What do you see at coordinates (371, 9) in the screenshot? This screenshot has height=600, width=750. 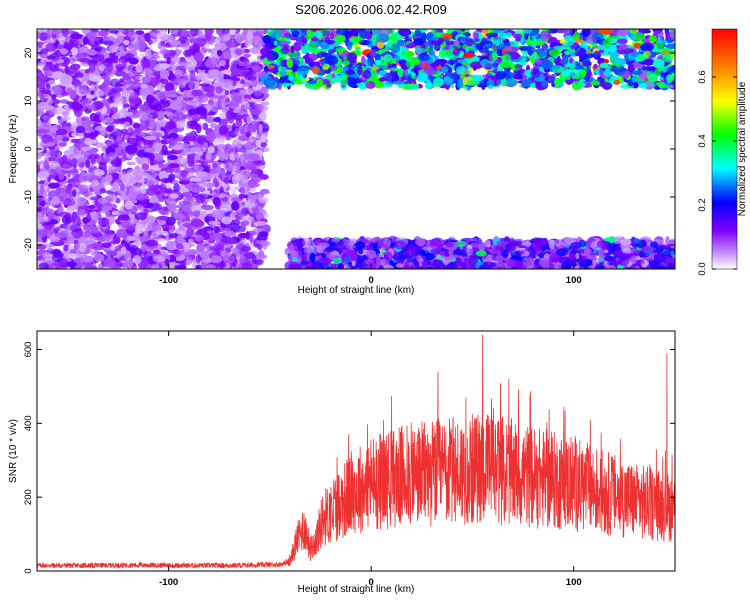 I see `figure-title: S206.2026.006.02.42.R09` at bounding box center [371, 9].